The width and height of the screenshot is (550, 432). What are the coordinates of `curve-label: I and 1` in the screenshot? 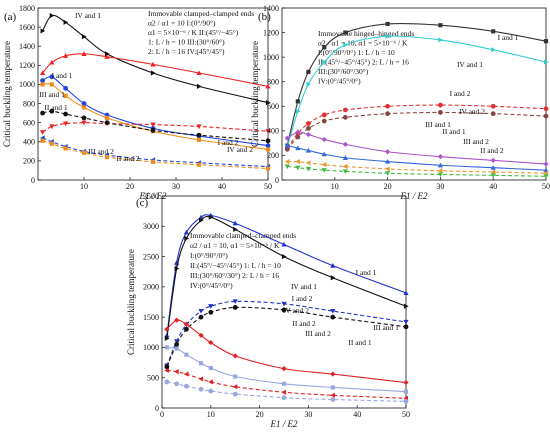 It's located at (366, 272).